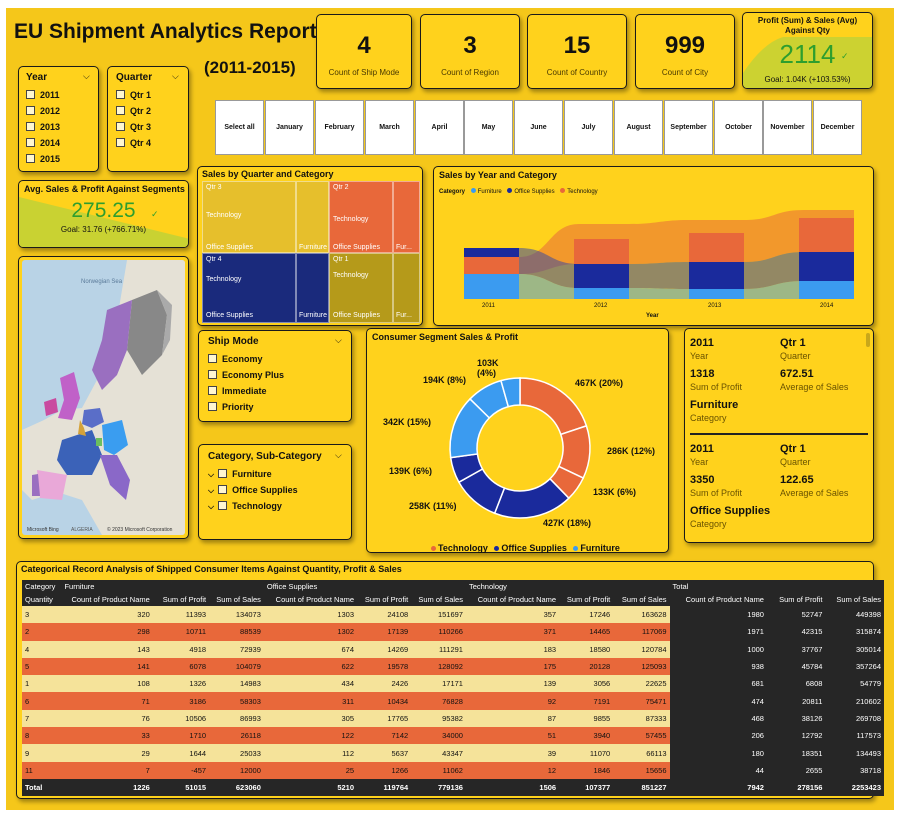 This screenshot has height=818, width=902. What do you see at coordinates (567, 586) in the screenshot?
I see `col-header: Technology` at bounding box center [567, 586].